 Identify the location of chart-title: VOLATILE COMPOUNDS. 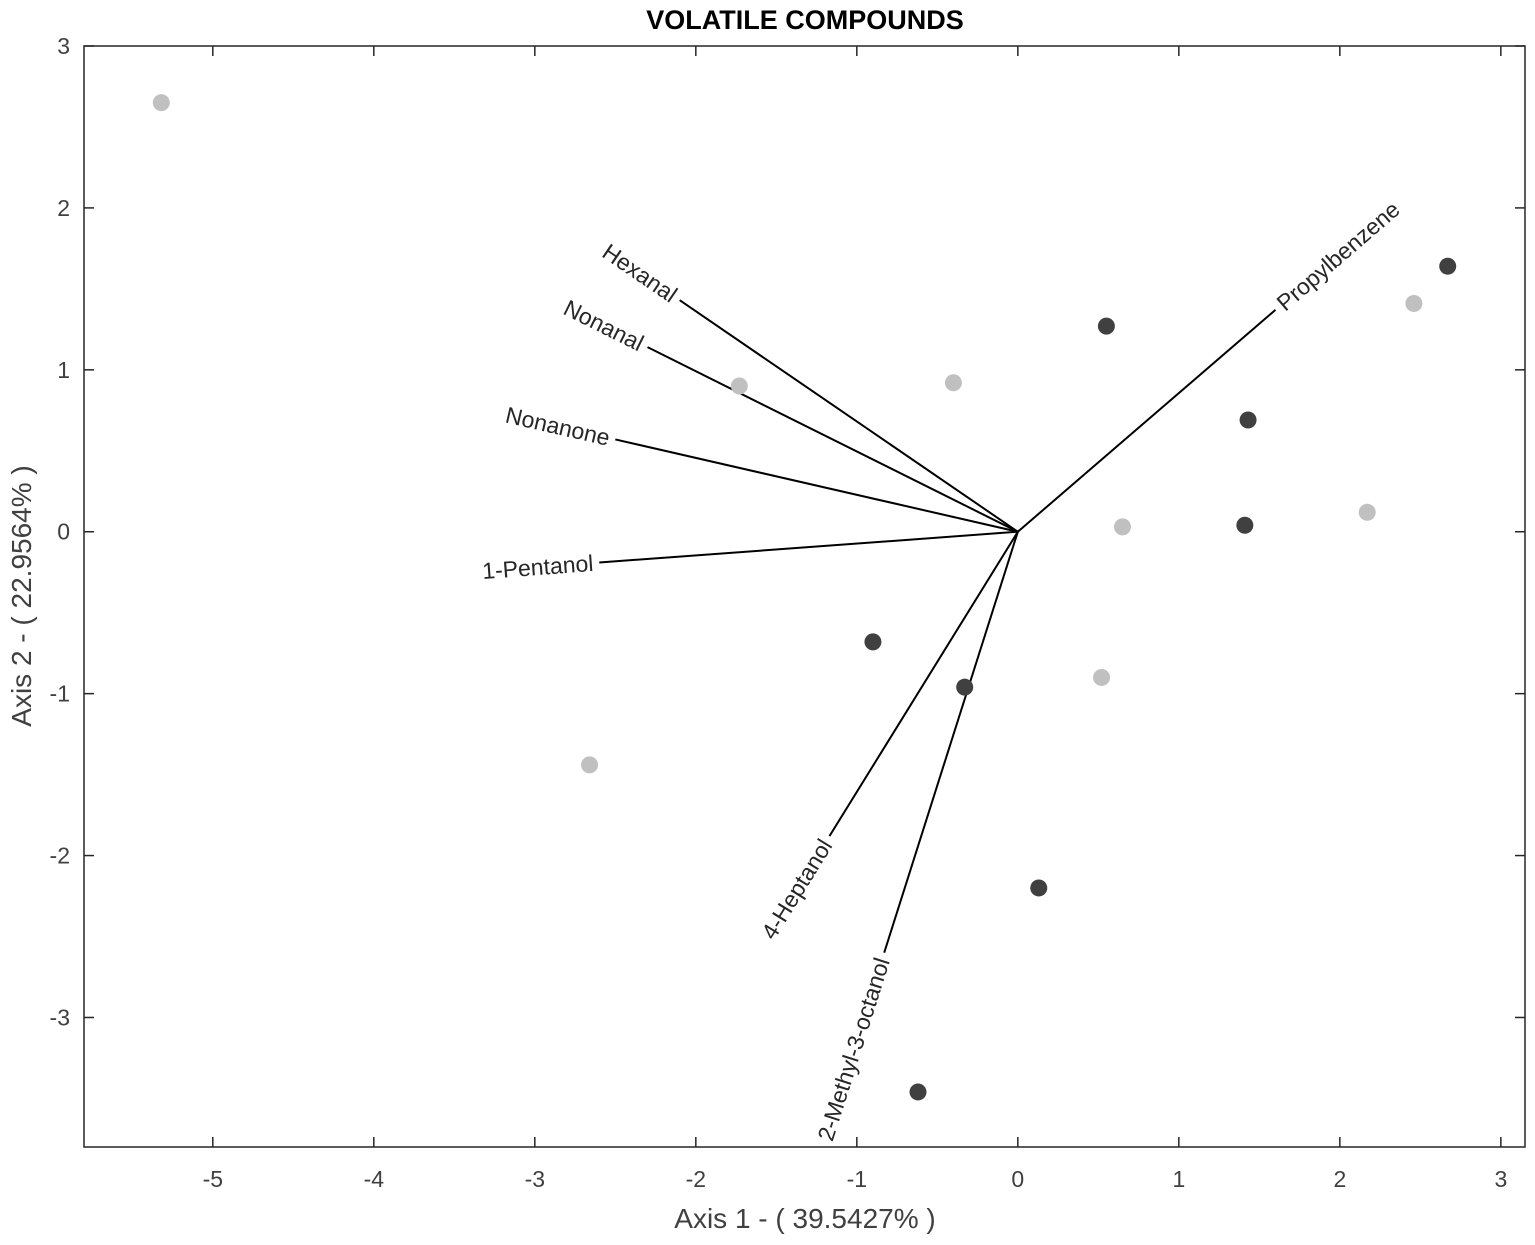
(805, 20).